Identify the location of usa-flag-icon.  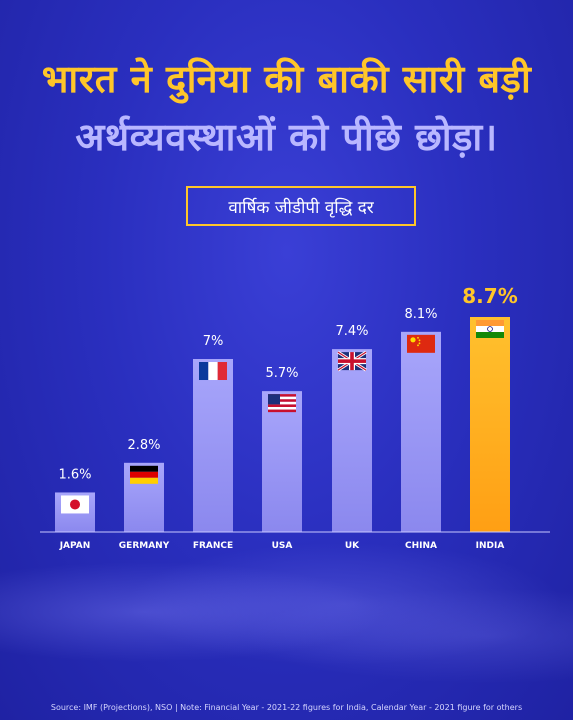
(282, 403).